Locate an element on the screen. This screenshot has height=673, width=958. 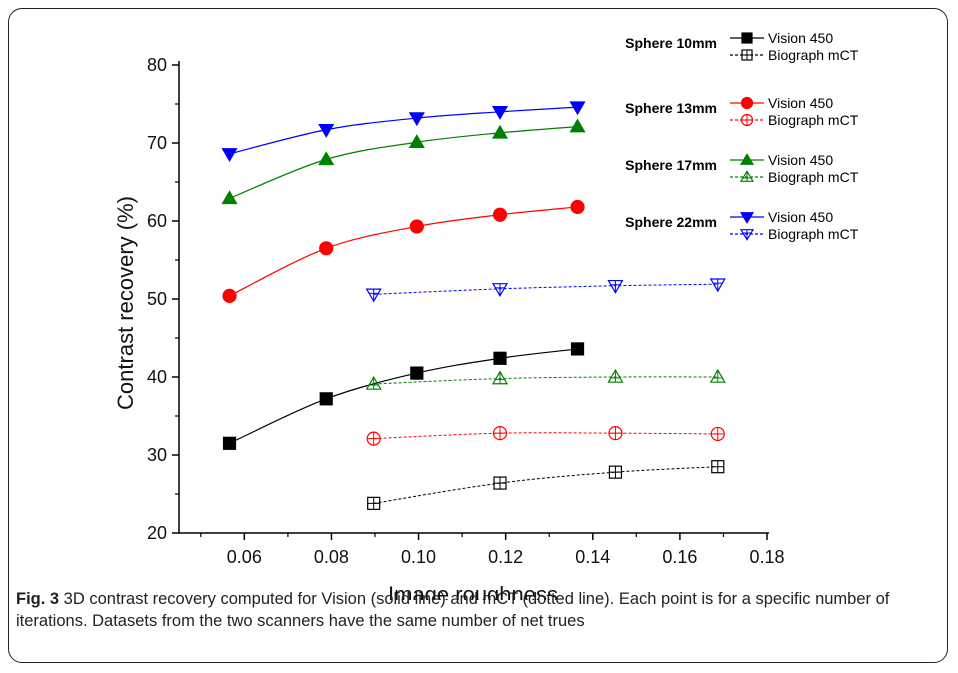
series-line-sphere-10mm-vision is located at coordinates (403, 396).